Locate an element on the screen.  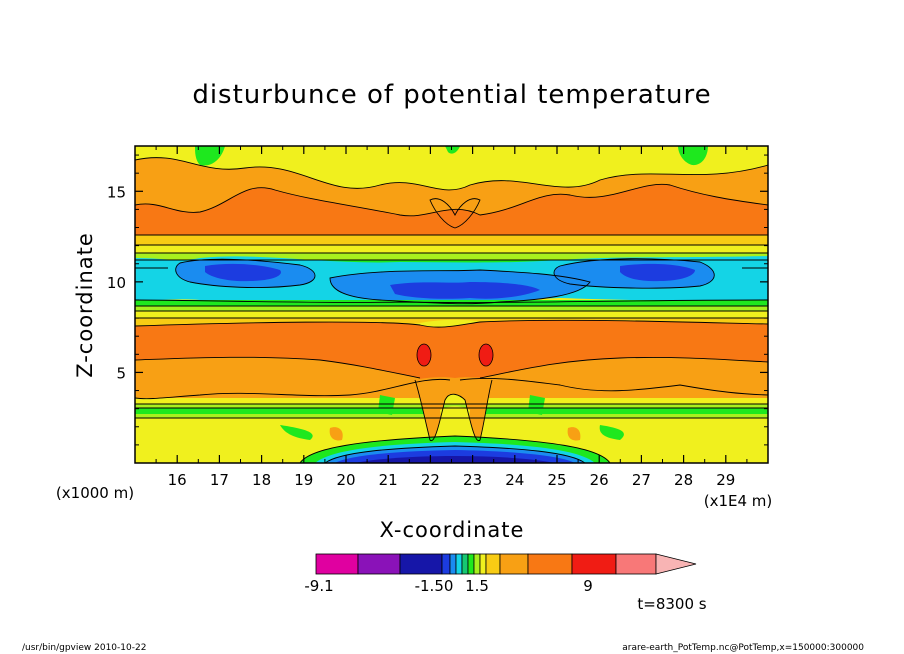
x-tick-label-28: 28 is located at coordinates (683, 480).